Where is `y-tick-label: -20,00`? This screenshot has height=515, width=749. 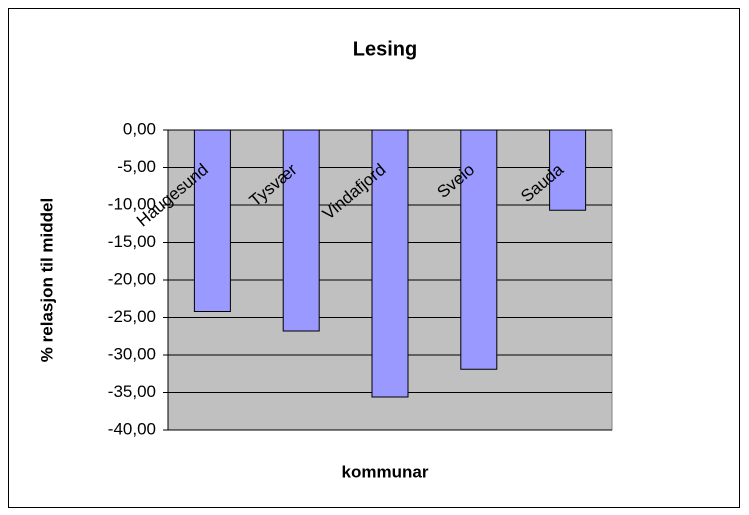 y-tick-label: -20,00 is located at coordinates (132, 278).